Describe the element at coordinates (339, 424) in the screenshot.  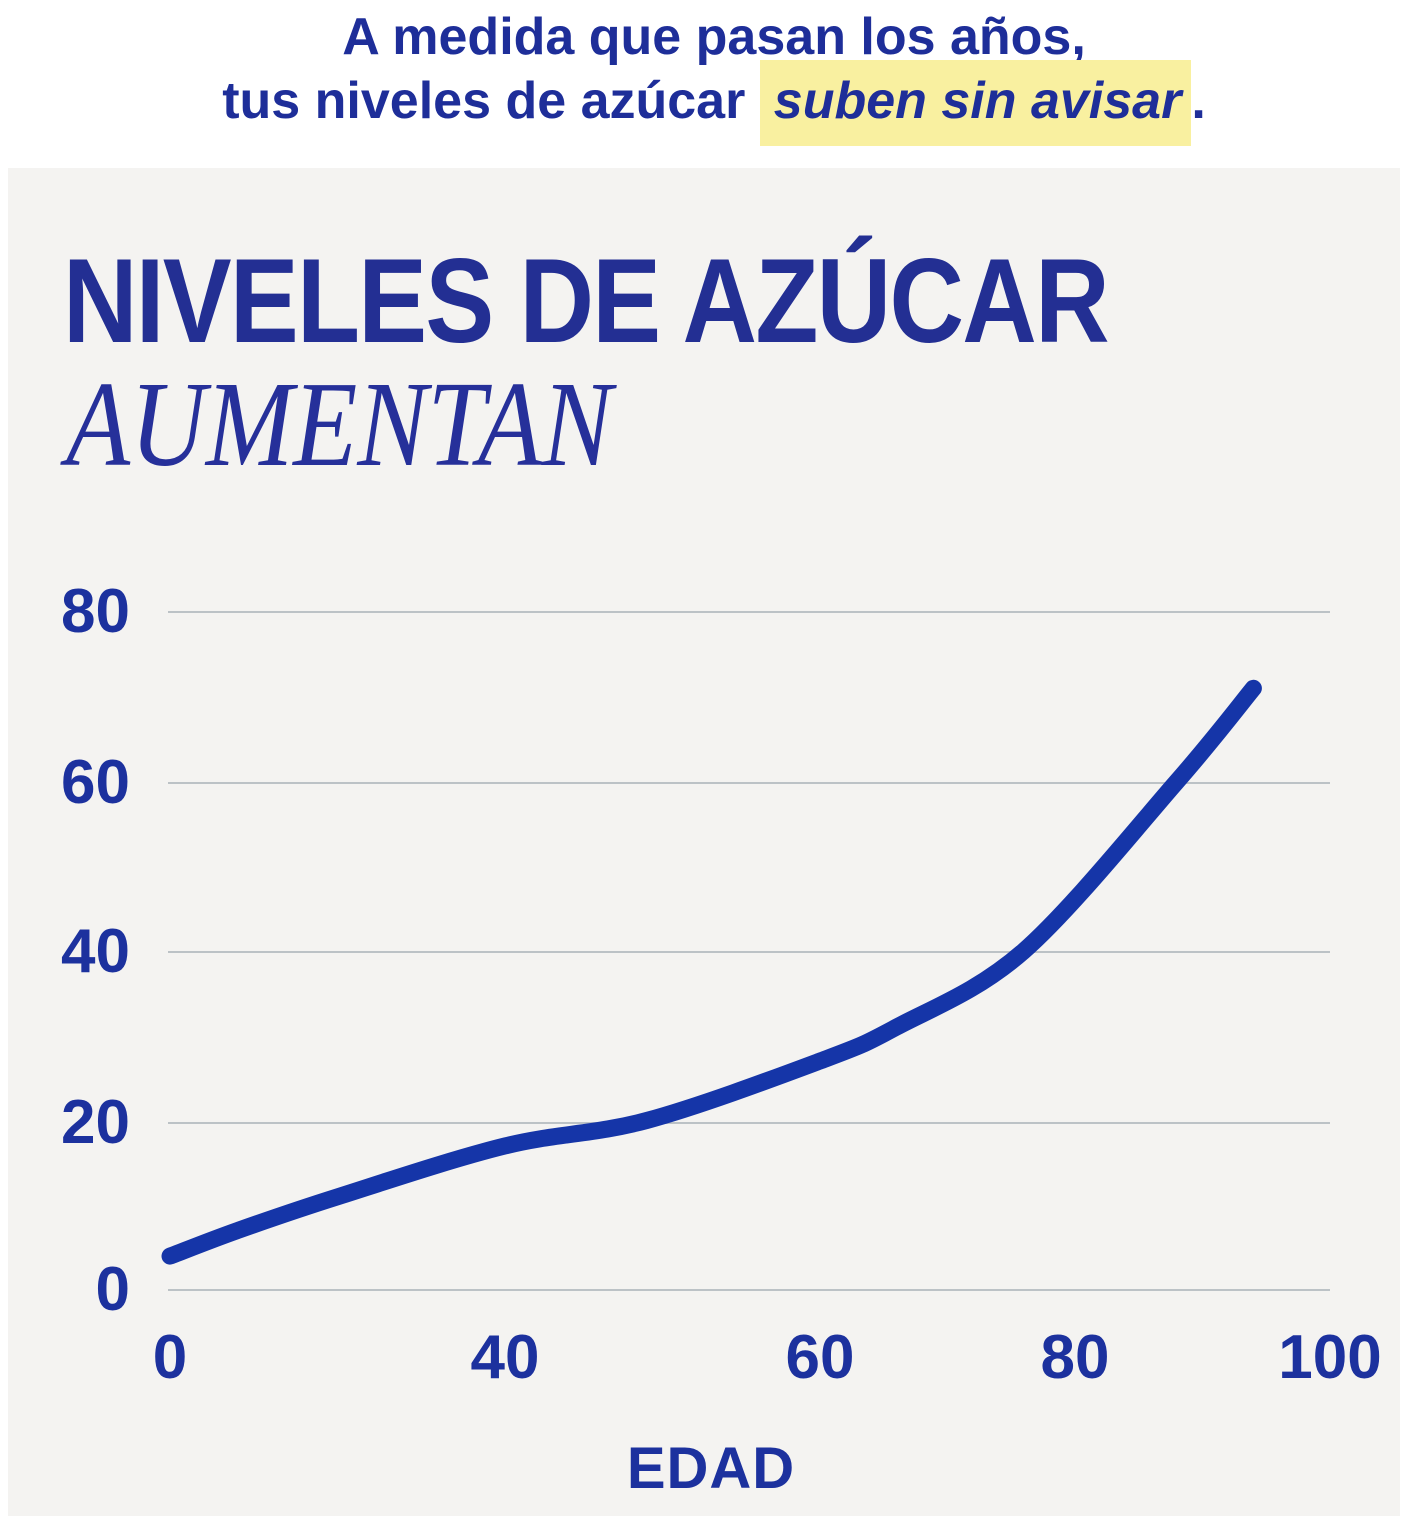
I see `chart-subtitle: AUMENTAN` at that location.